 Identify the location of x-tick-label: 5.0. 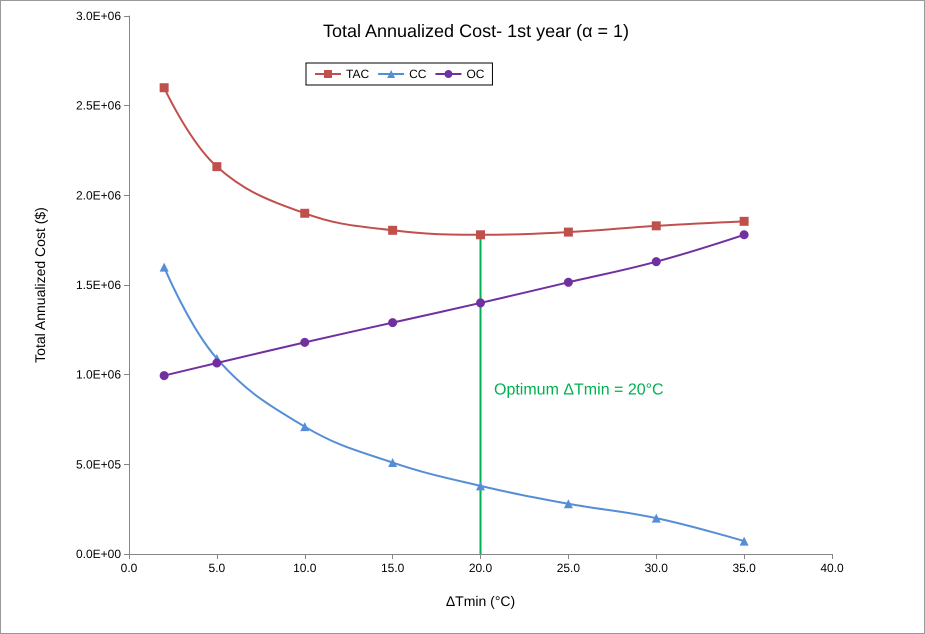
(217, 568).